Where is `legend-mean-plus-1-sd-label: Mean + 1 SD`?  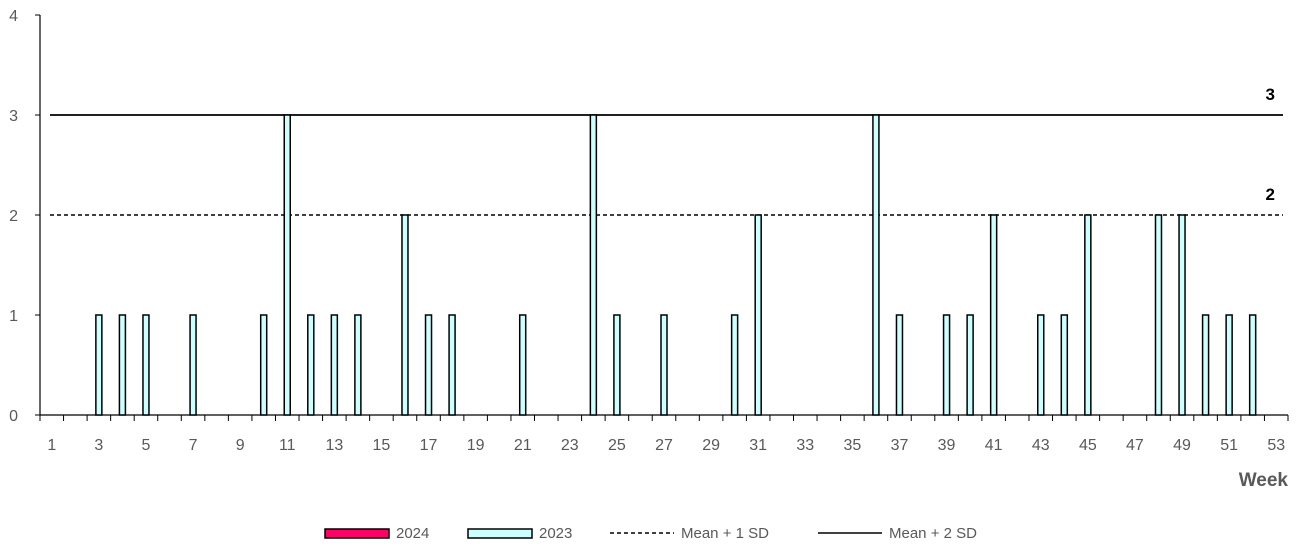
legend-mean-plus-1-sd-label: Mean + 1 SD is located at coordinates (725, 533).